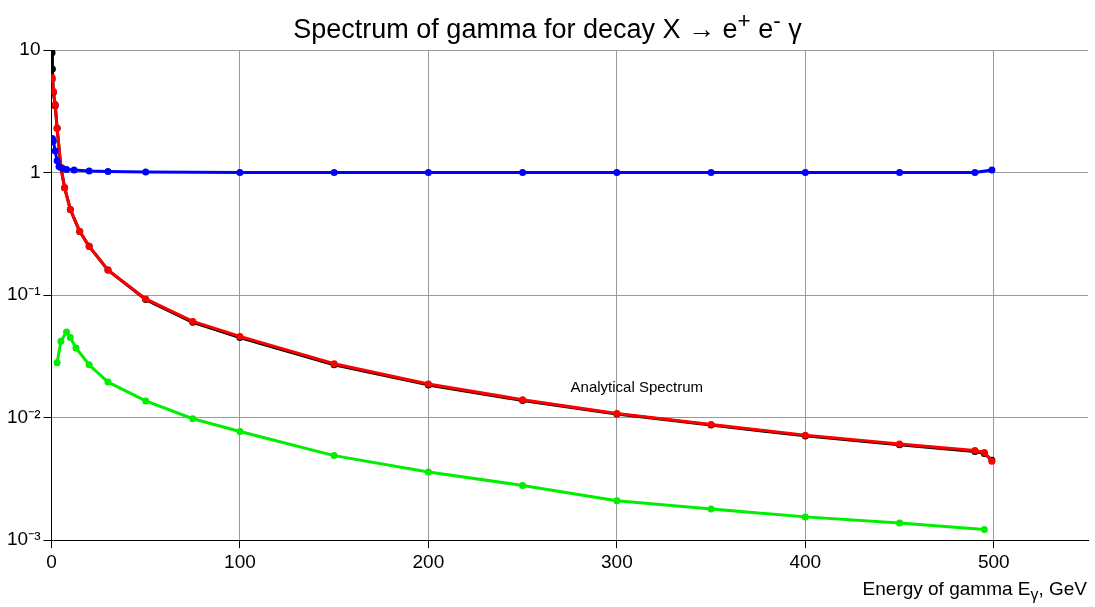 The width and height of the screenshot is (1095, 607). What do you see at coordinates (974, 591) in the screenshot?
I see `x-axis-title: Energy of gamma E$_{γ}$, GeV` at bounding box center [974, 591].